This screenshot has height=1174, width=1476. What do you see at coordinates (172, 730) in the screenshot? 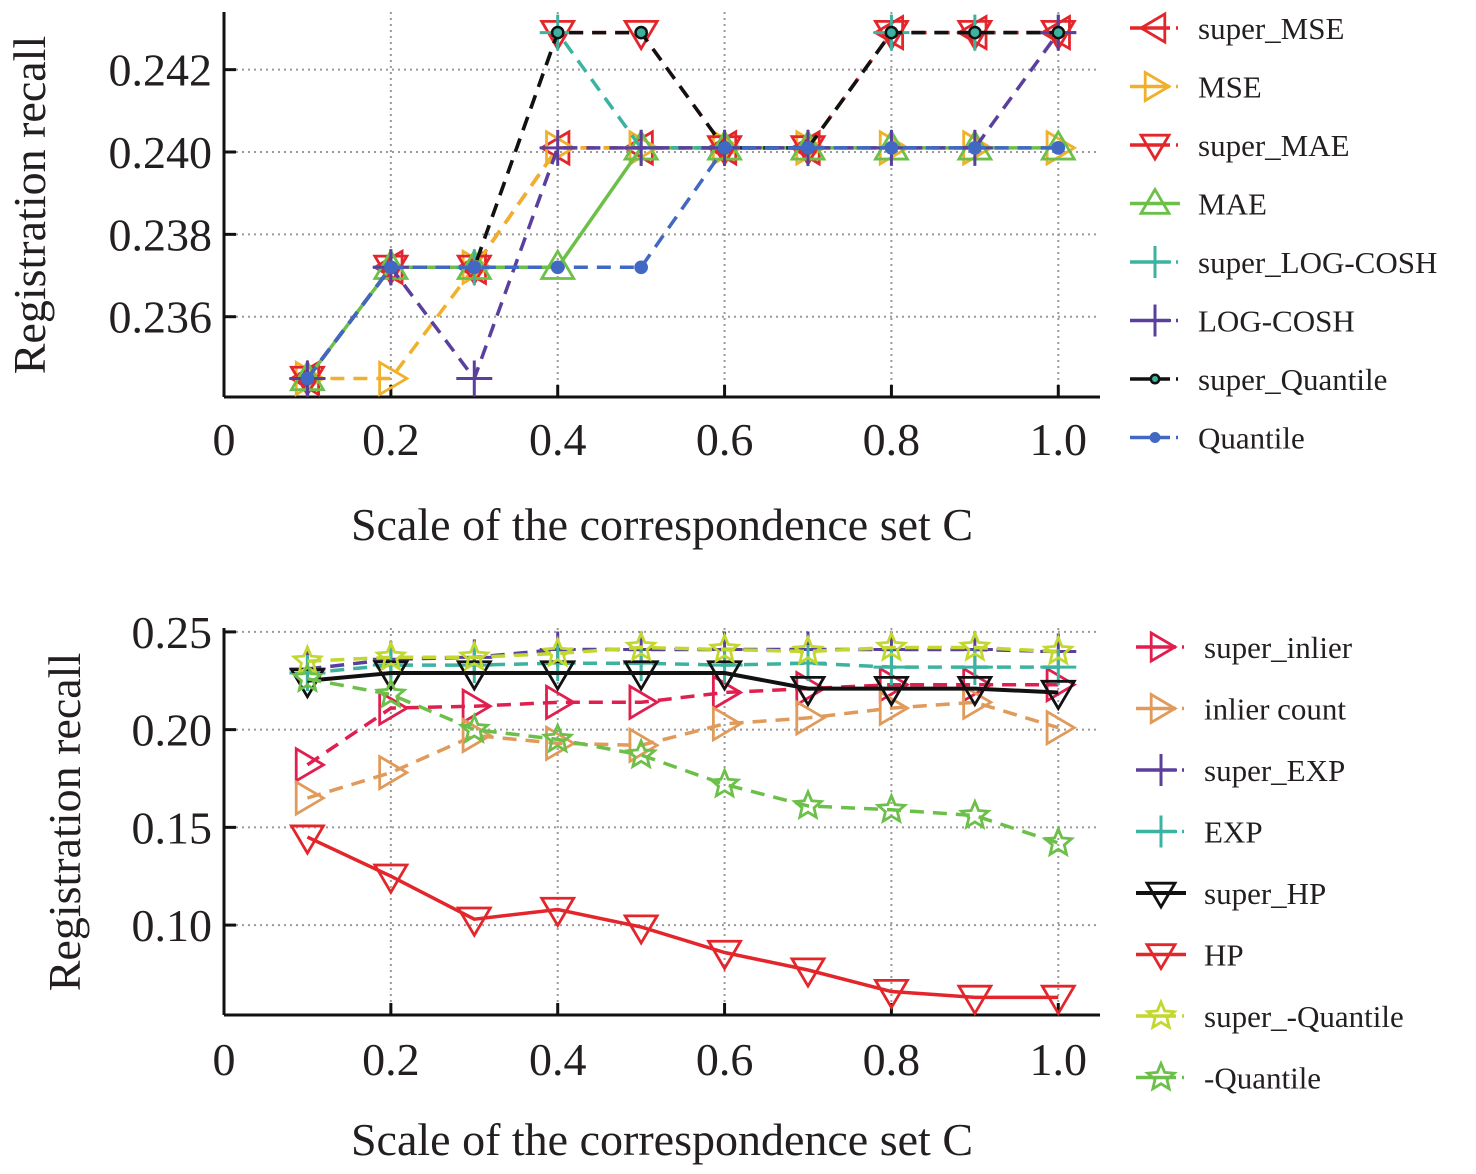
I see `y-tick-label: 0.20` at bounding box center [172, 730].